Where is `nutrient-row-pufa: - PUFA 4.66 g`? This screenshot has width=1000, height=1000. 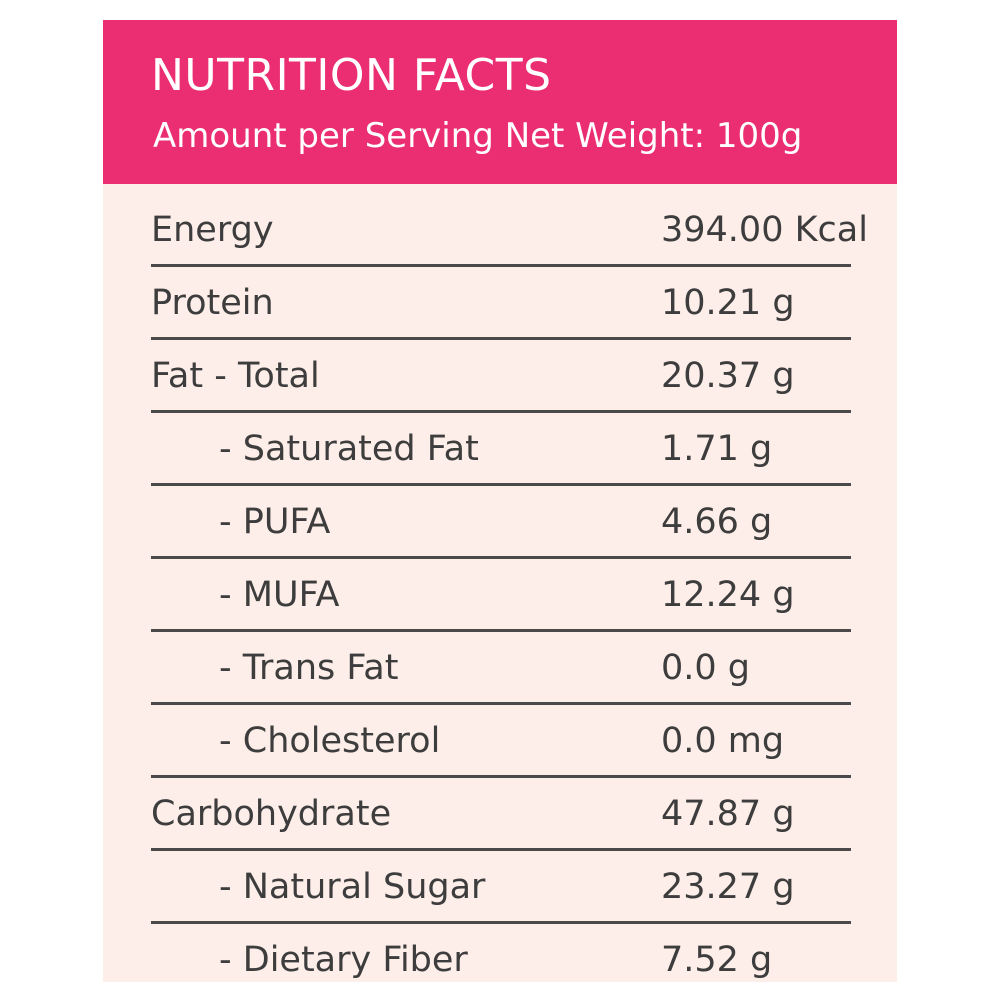 nutrient-row-pufa: - PUFA 4.66 g is located at coordinates (501, 522).